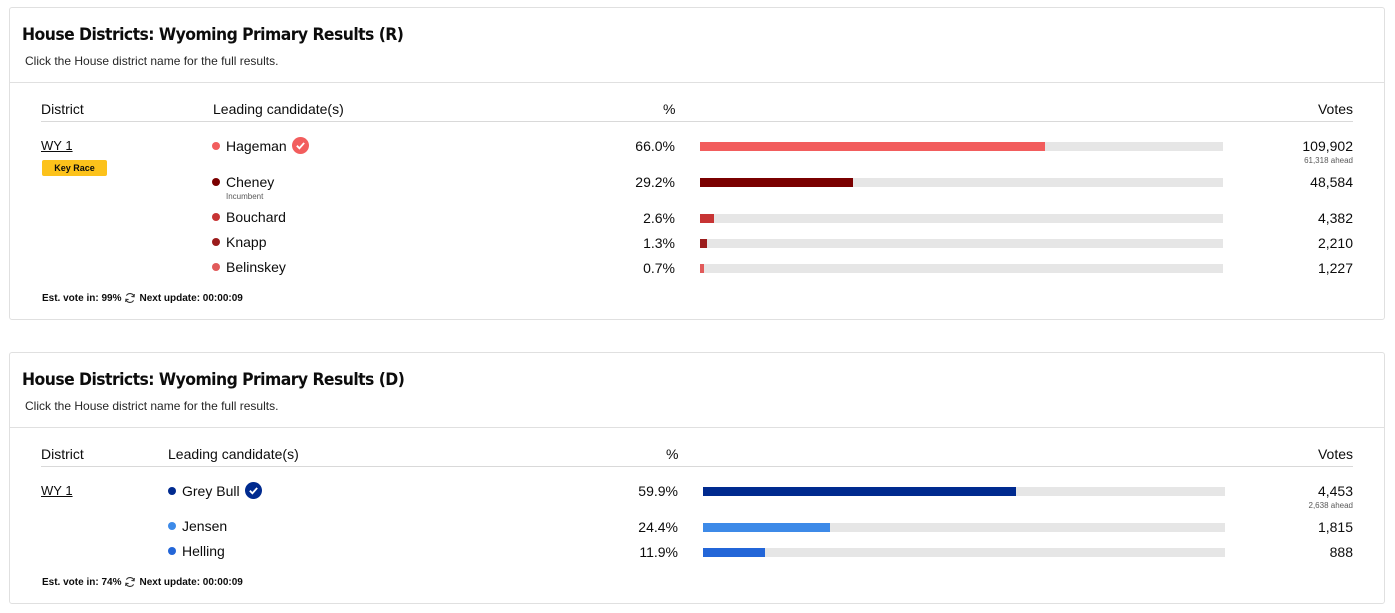 The height and width of the screenshot is (613, 1395). Describe the element at coordinates (1335, 243) in the screenshot. I see `candidate-votes: 2,210` at that location.